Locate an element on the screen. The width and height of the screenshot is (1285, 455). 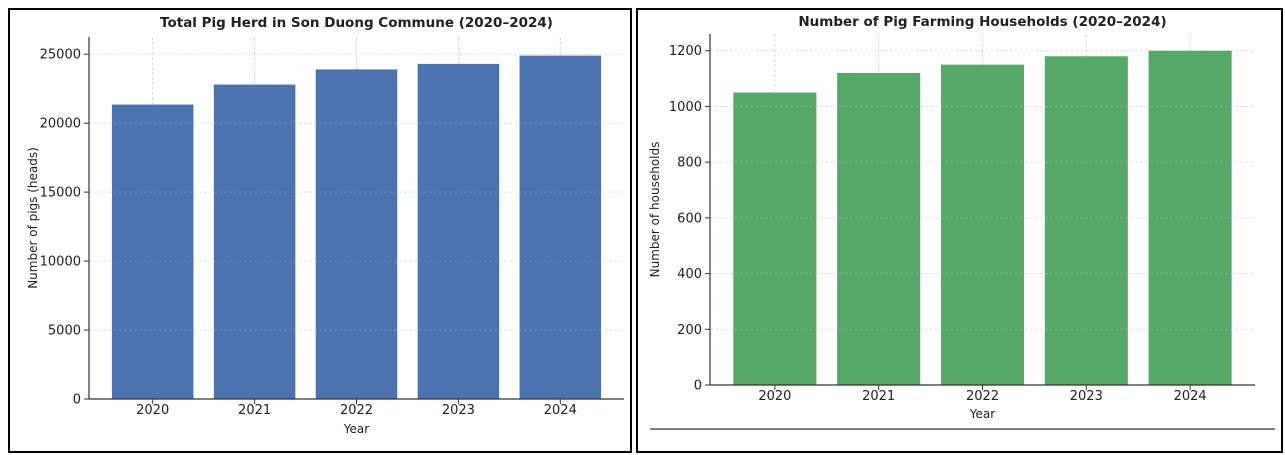
y-tick-label: 10000 is located at coordinates (60, 262).